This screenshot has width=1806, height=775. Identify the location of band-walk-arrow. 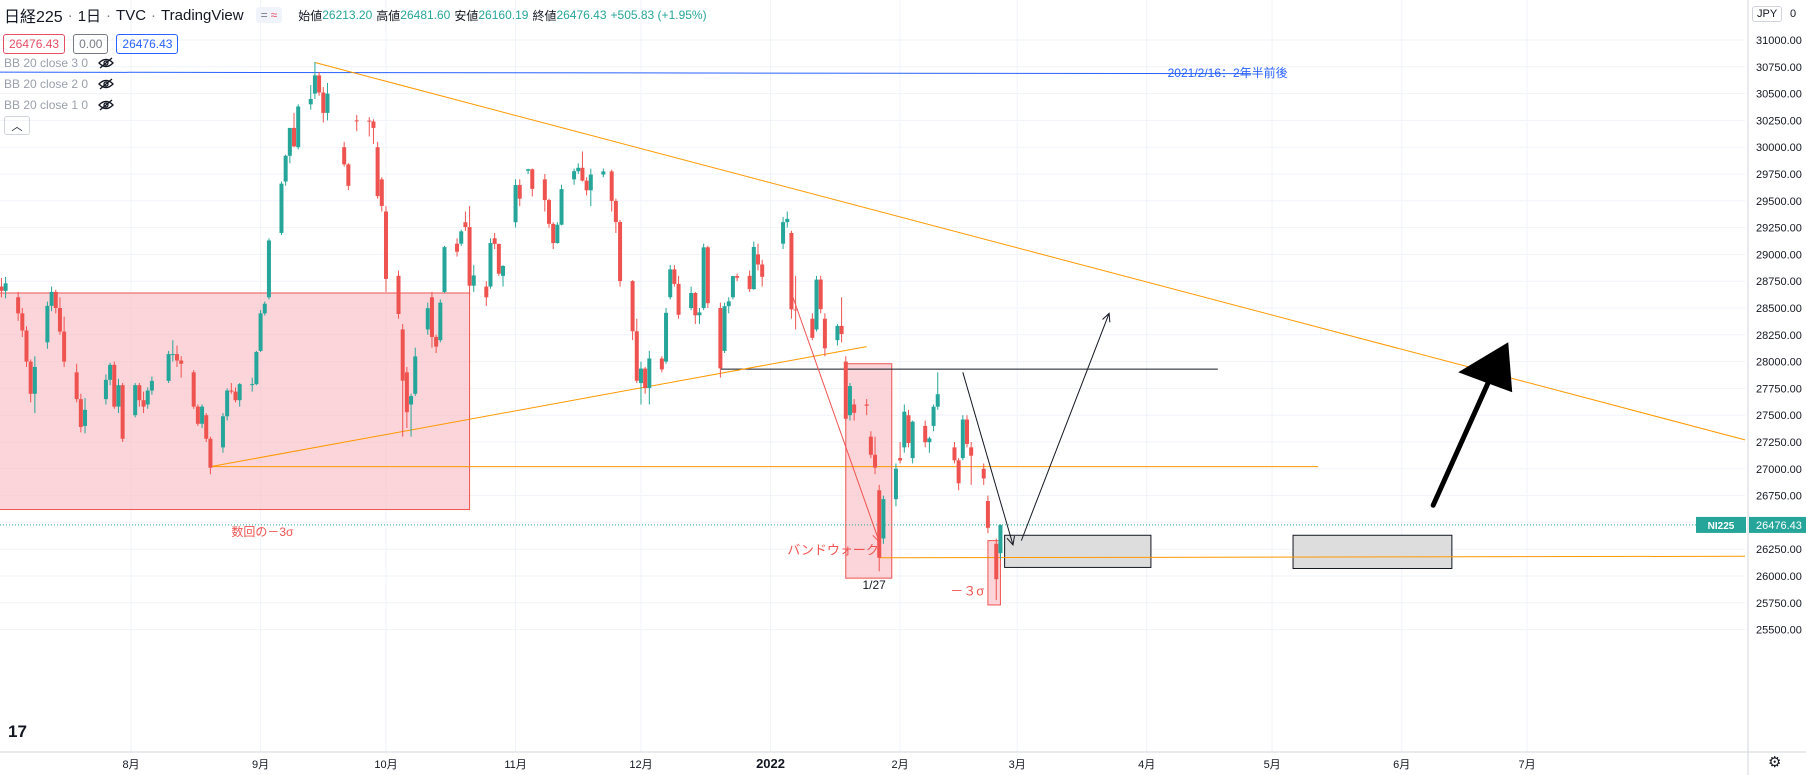
(835, 417).